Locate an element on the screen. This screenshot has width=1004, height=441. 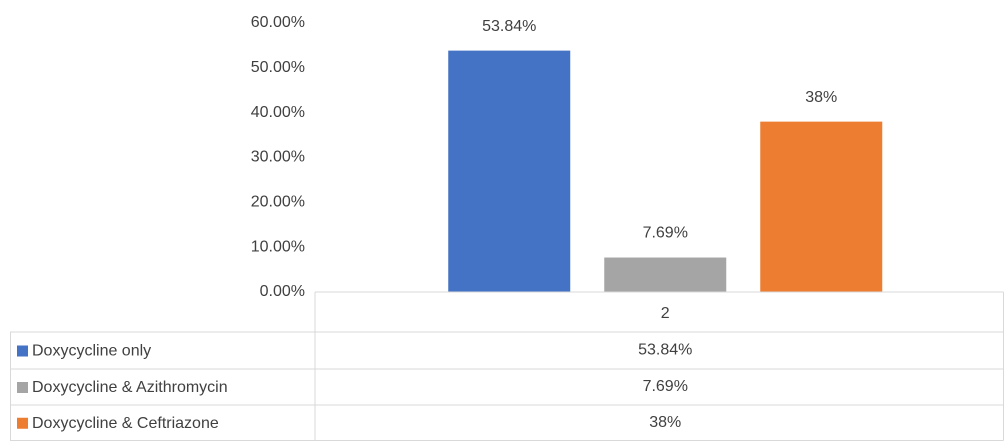
table-cell: 7.69% is located at coordinates (665, 386).